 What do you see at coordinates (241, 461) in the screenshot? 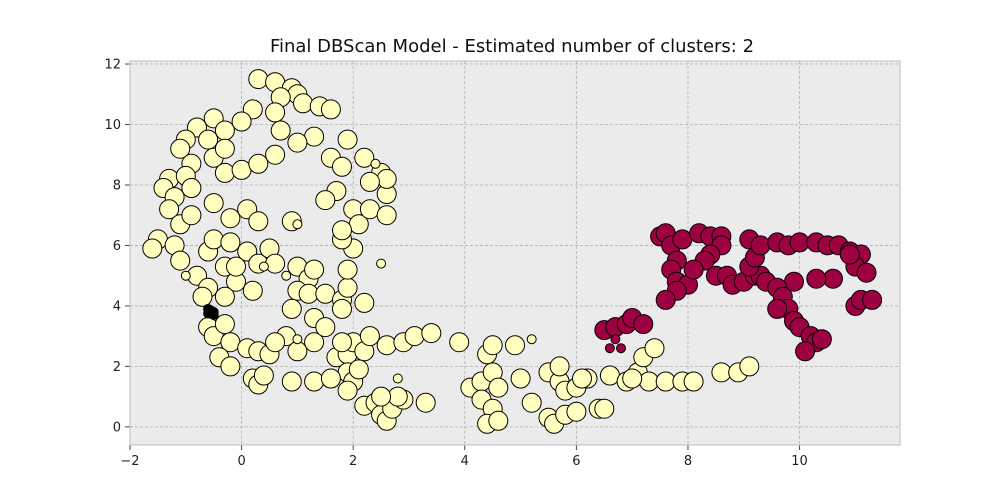
I see `x-tick-label: 0` at bounding box center [241, 461].